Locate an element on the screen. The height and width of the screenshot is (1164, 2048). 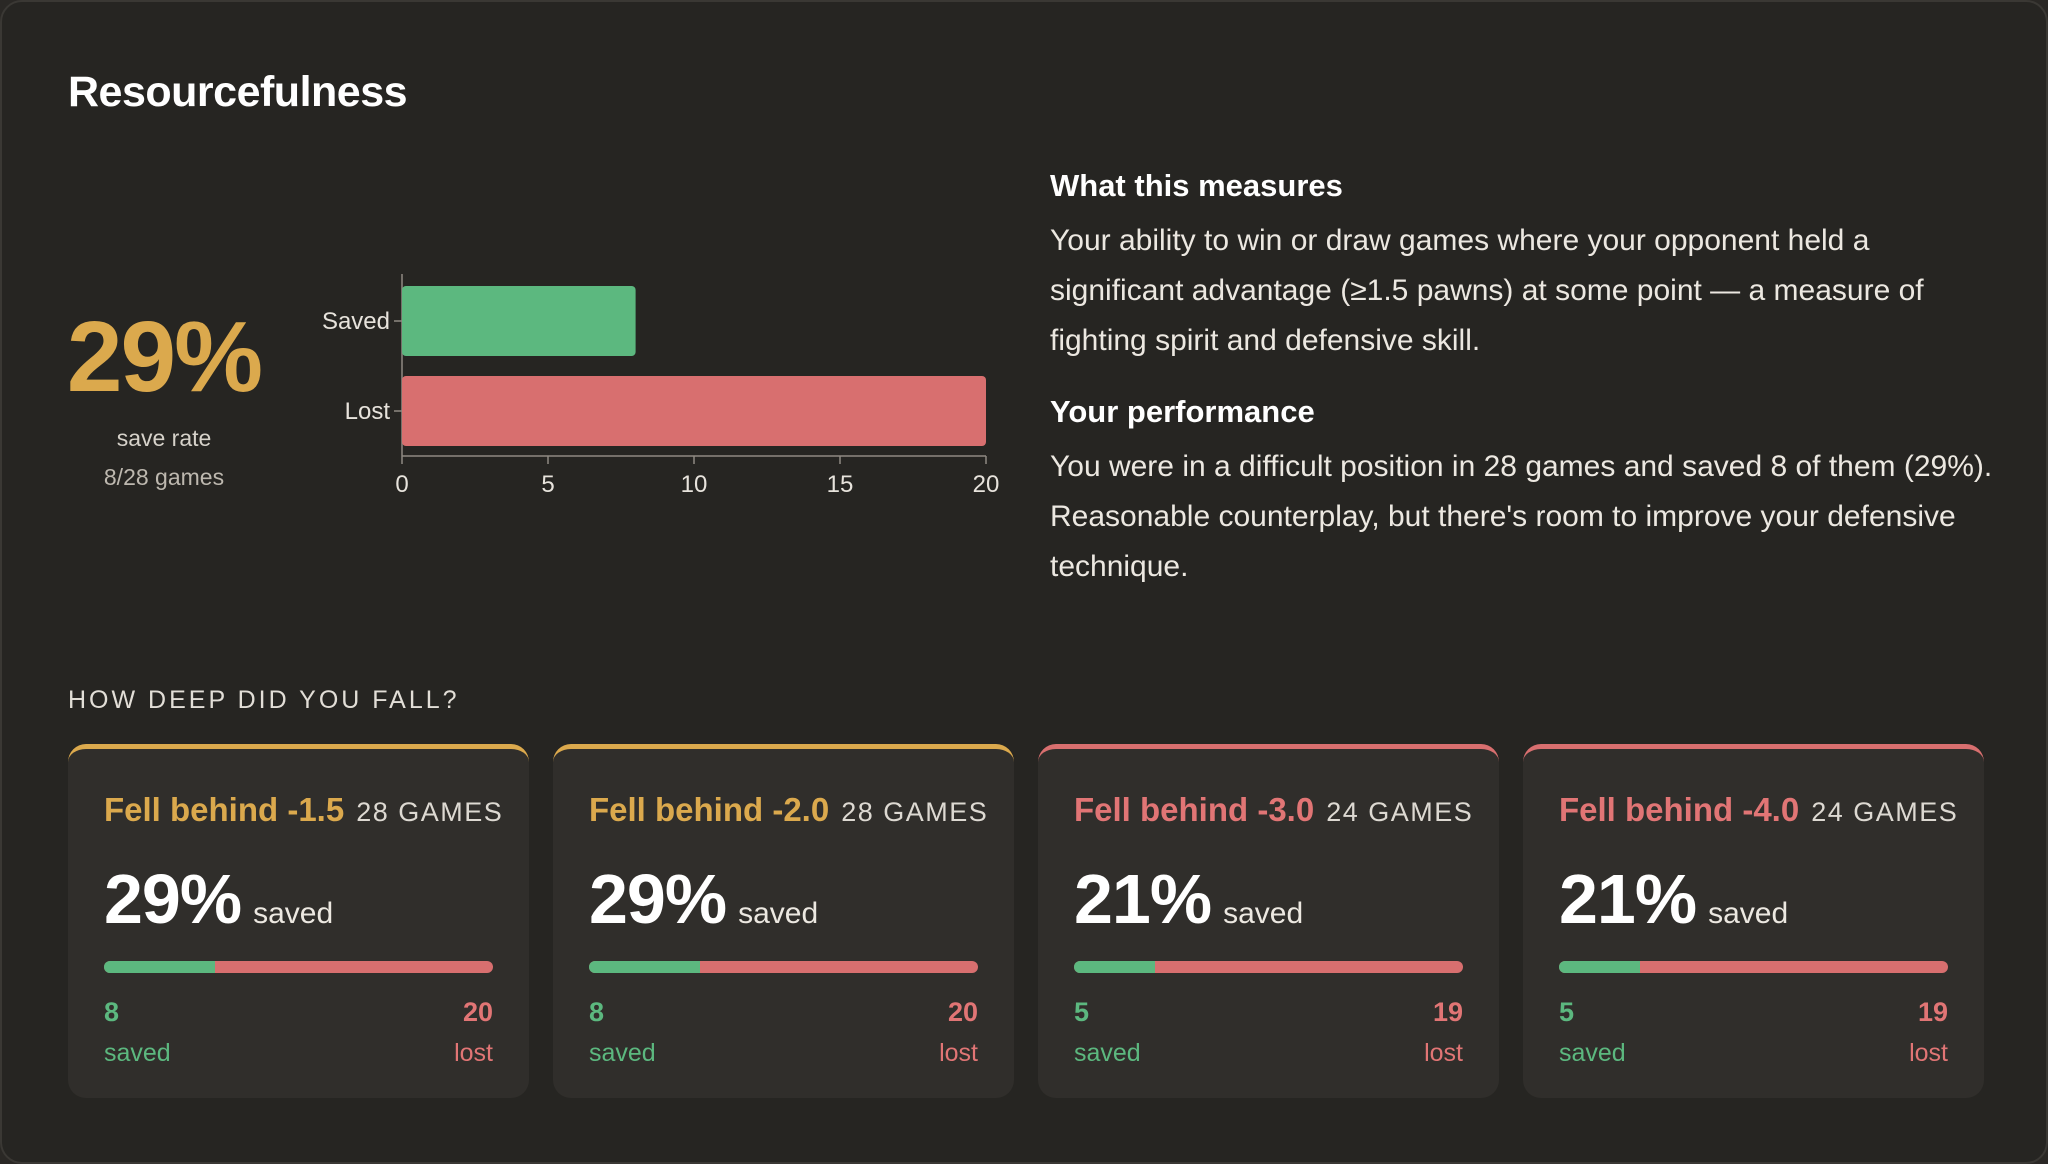
y-tick-label: Lost is located at coordinates (368, 411).